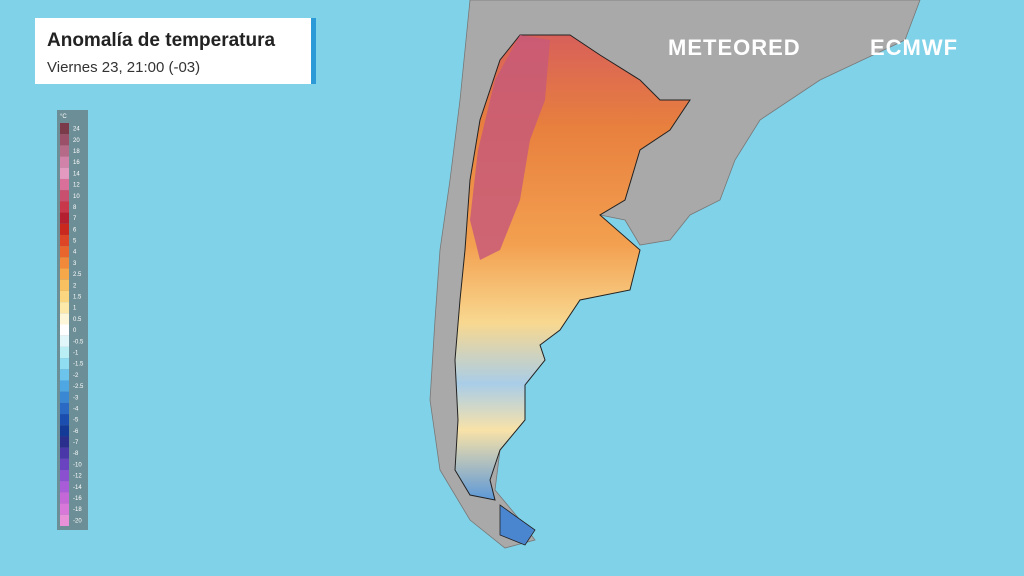 This screenshot has width=1024, height=576. I want to click on legend-label: 8, so click(75, 208).